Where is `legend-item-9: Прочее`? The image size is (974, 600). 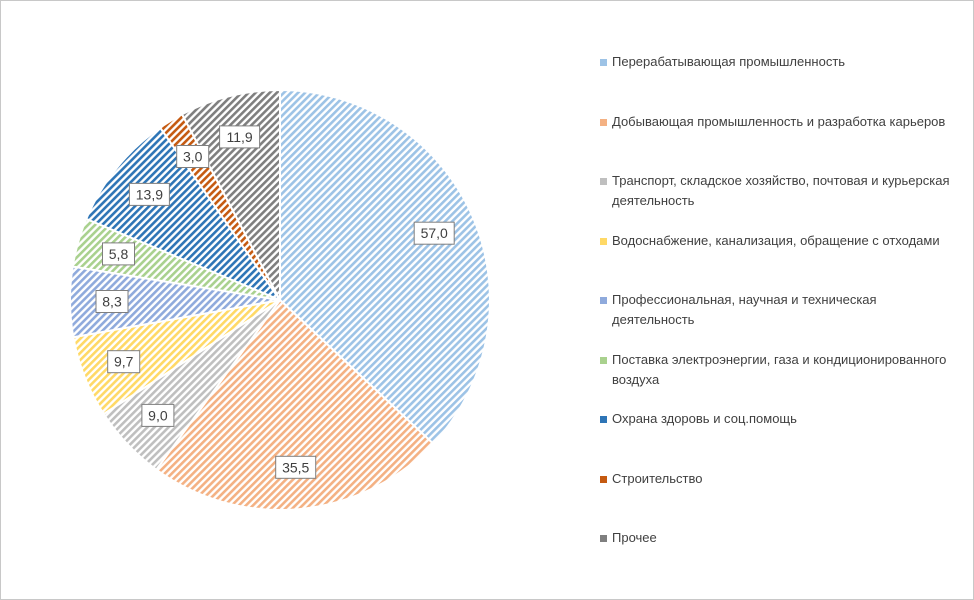 legend-item-9: Прочее is located at coordinates (775, 538).